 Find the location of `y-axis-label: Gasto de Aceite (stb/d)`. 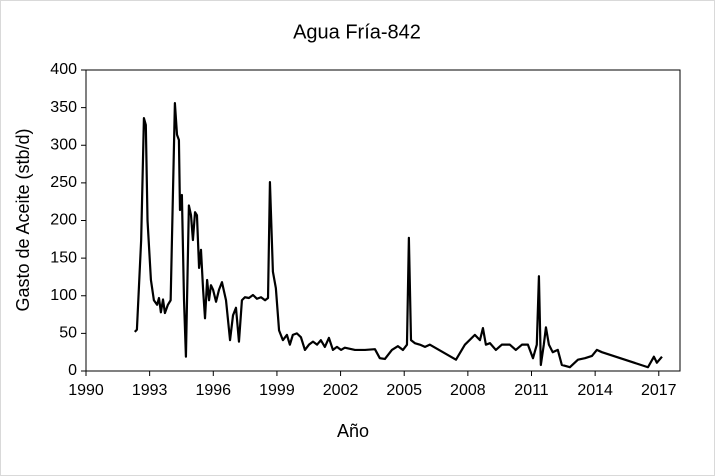

y-axis-label: Gasto de Aceite (stb/d) is located at coordinates (23, 219).